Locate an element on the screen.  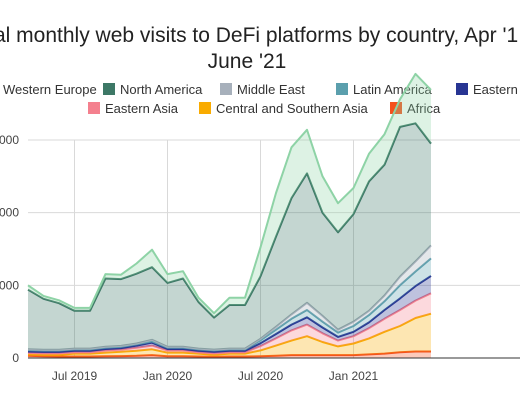
area-central-and-southern-asia is located at coordinates (229, 335).